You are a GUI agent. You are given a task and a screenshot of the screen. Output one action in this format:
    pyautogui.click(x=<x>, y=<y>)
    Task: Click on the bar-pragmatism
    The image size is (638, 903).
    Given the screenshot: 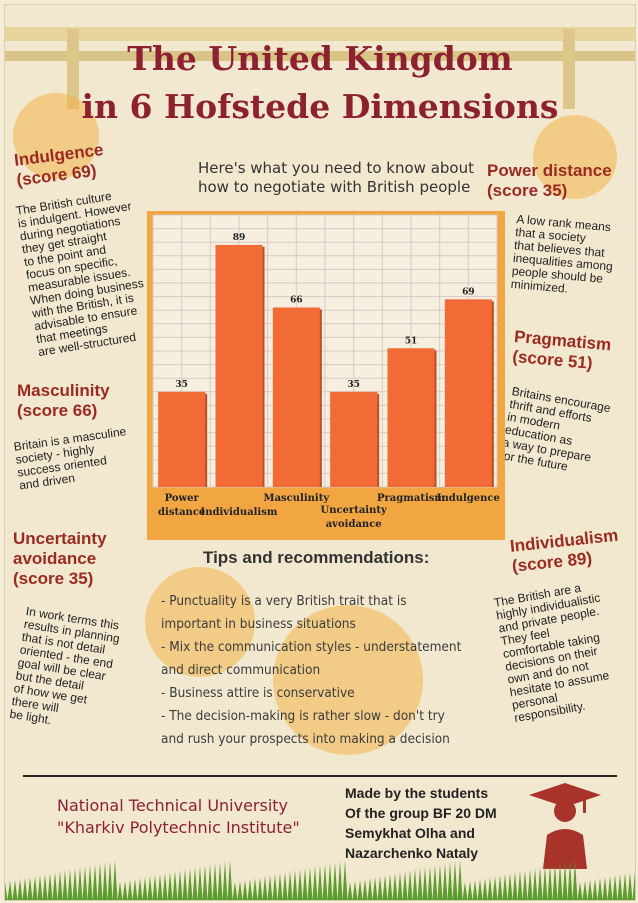 What is the action you would take?
    pyautogui.click(x=411, y=417)
    